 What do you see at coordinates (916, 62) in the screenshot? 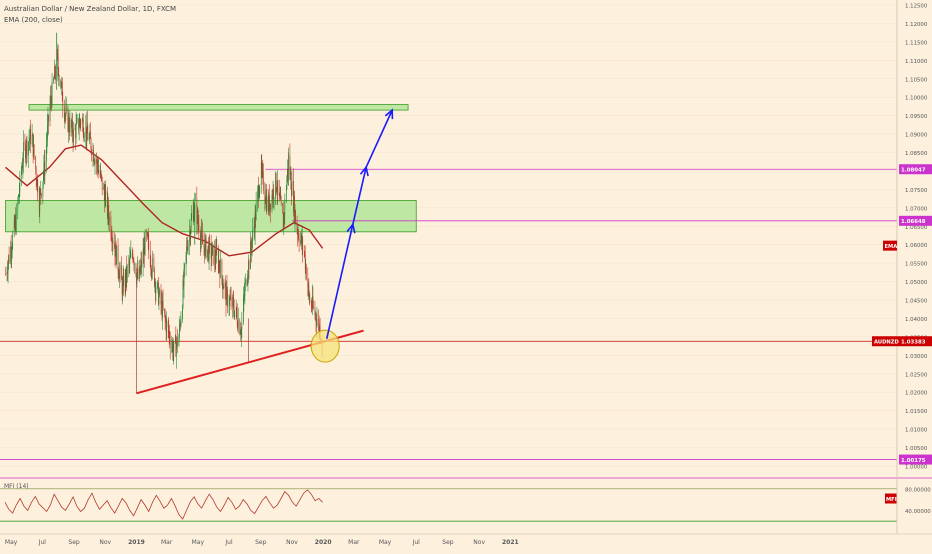
I see `y-tick-label: 1.11000` at bounding box center [916, 62].